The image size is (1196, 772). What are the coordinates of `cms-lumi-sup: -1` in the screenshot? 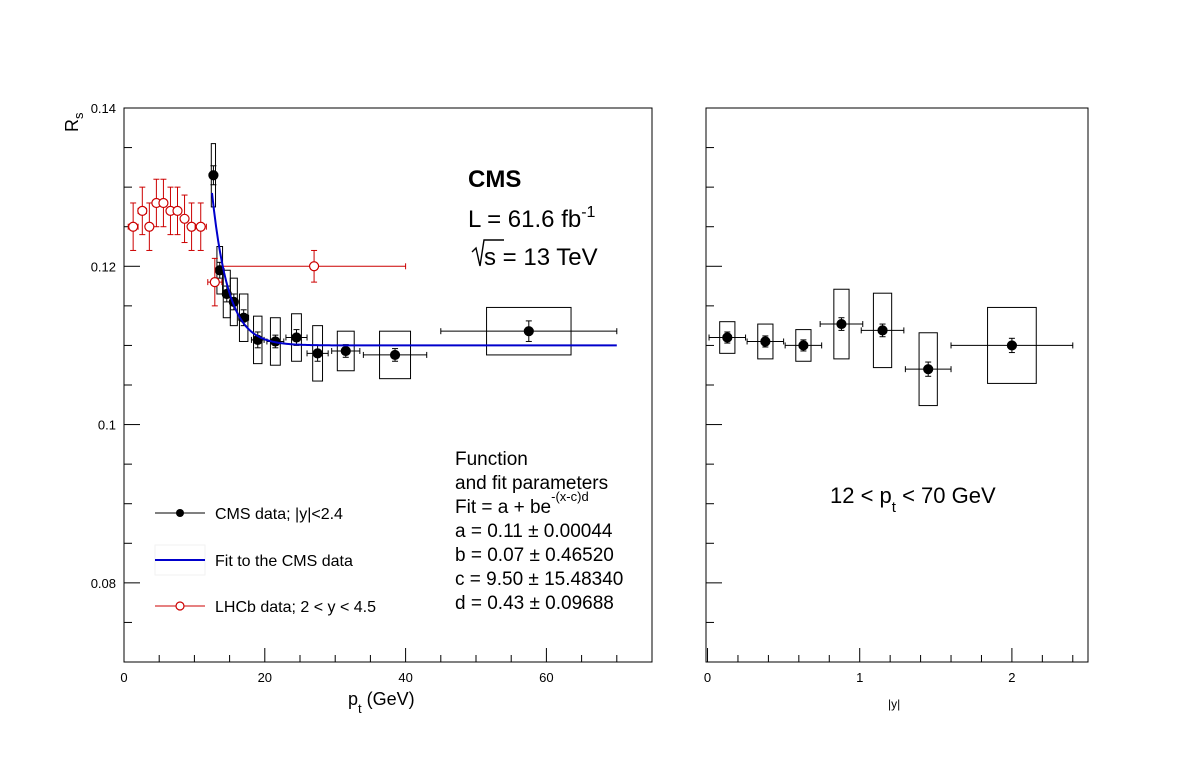 It's located at (588, 212).